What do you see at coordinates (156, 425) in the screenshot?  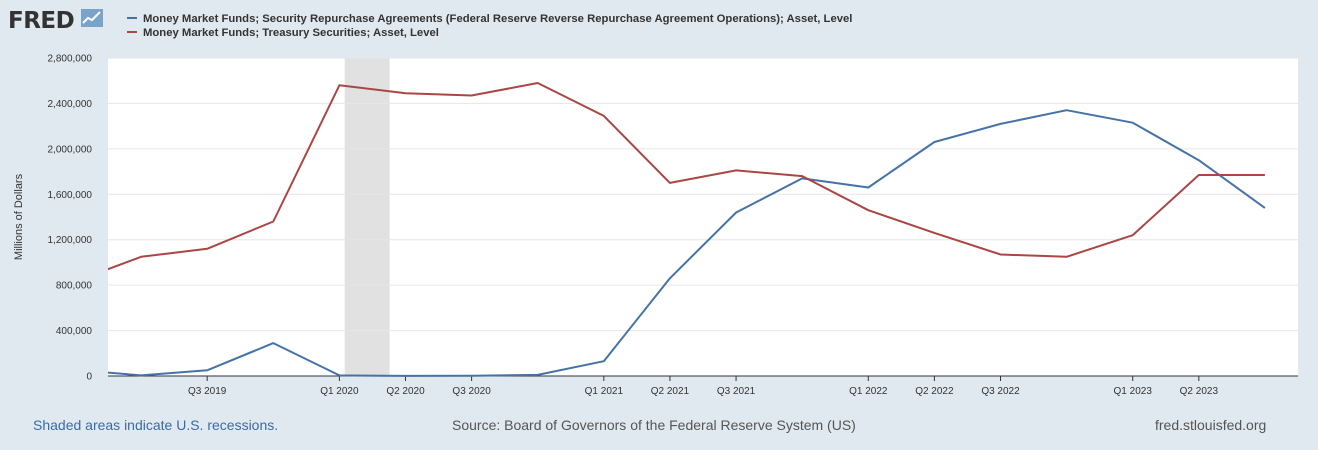 I see `recession-note-link: Shaded areas indicate U.S. recessions.` at bounding box center [156, 425].